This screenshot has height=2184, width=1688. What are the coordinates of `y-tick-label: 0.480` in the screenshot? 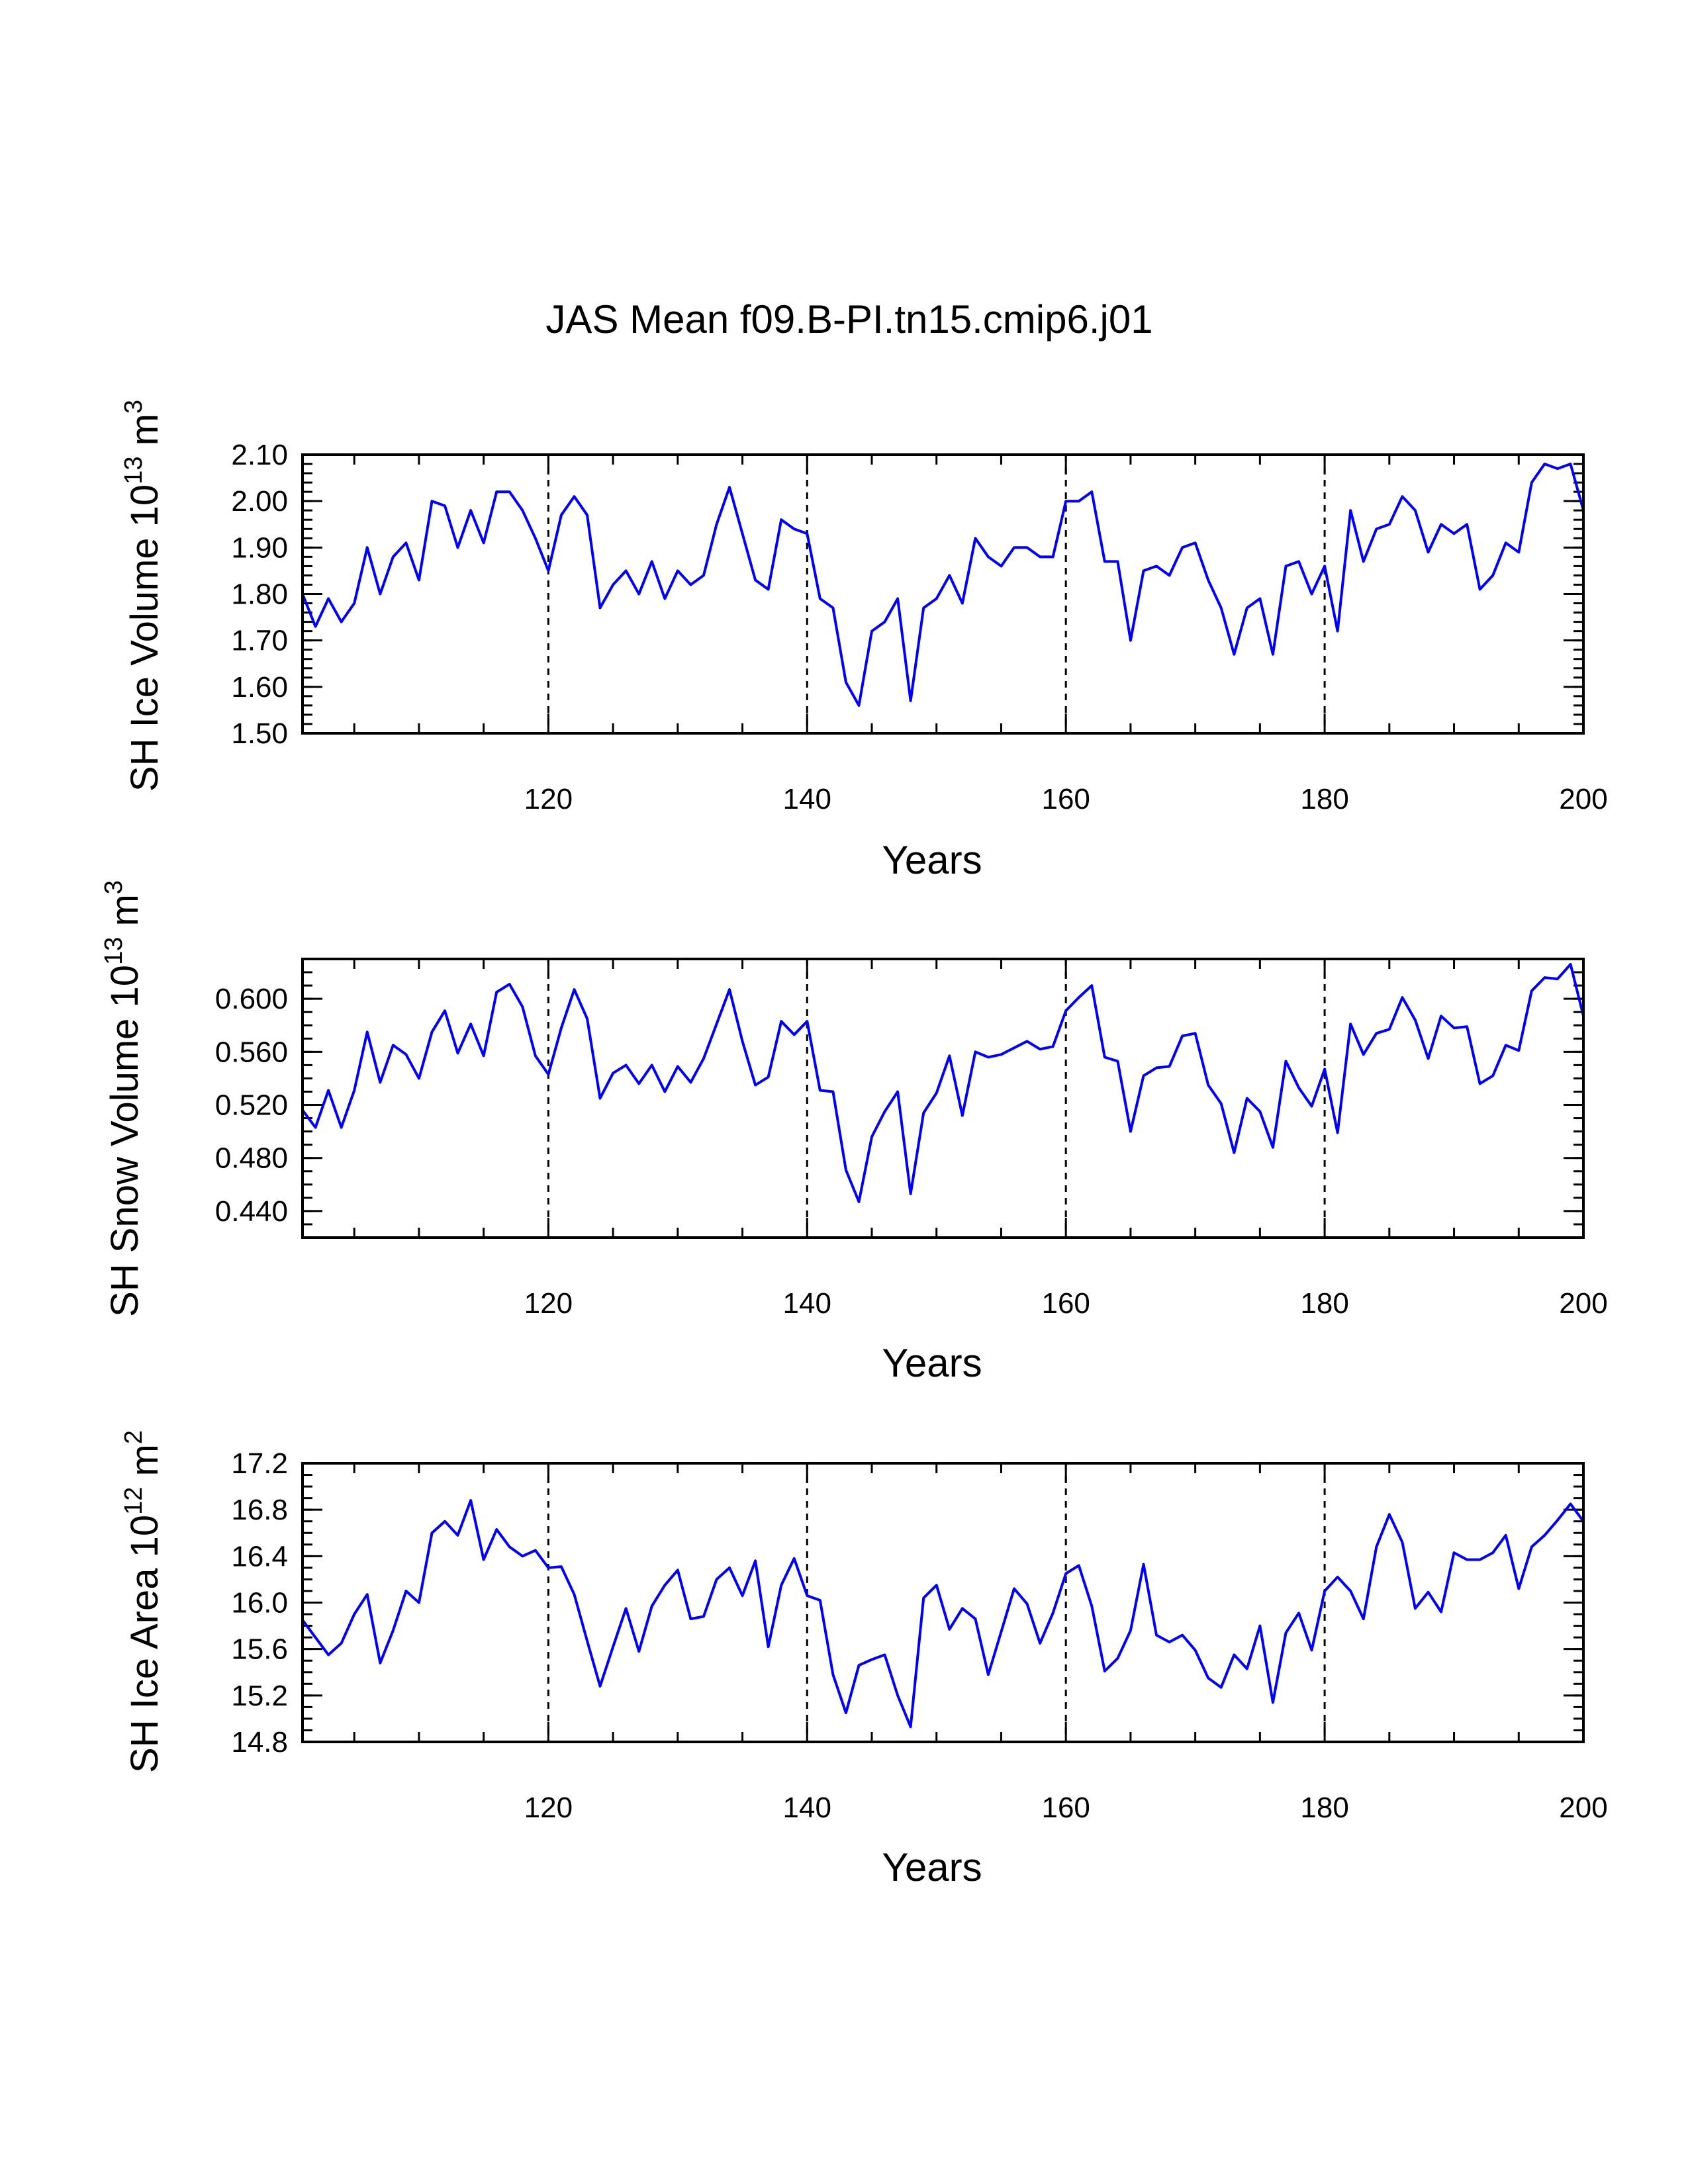 It's located at (251, 1158).